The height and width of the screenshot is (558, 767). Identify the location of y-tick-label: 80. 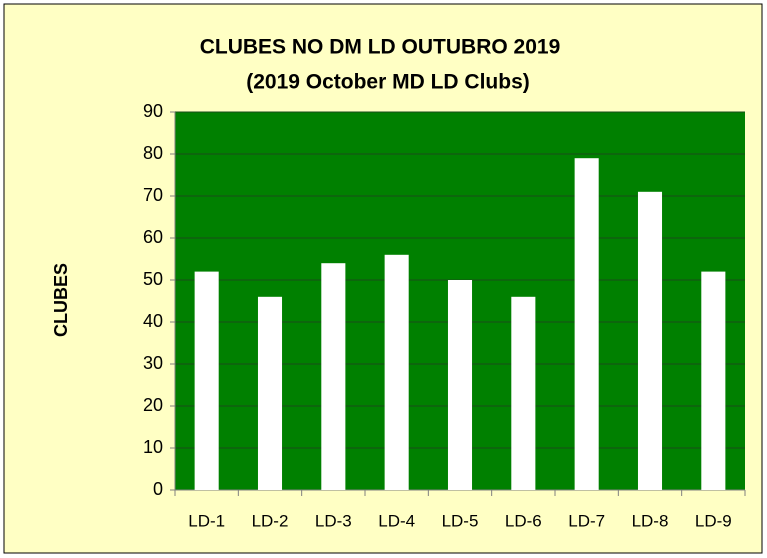
(153, 153).